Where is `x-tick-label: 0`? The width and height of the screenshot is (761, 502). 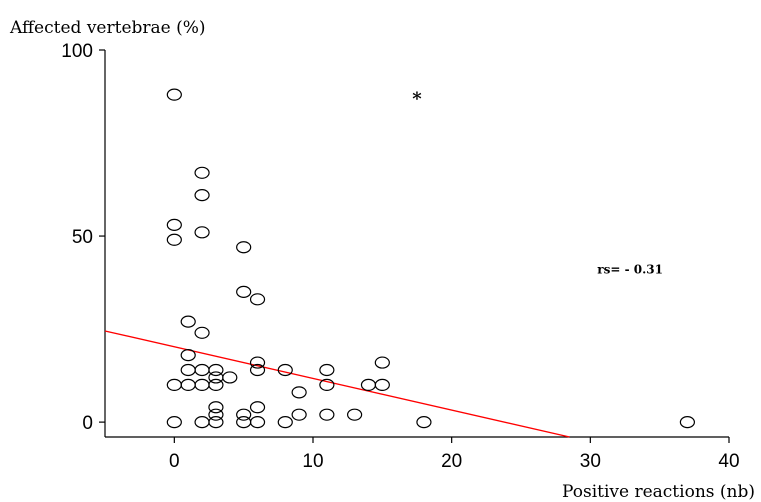 x-tick-label: 0 is located at coordinates (174, 461).